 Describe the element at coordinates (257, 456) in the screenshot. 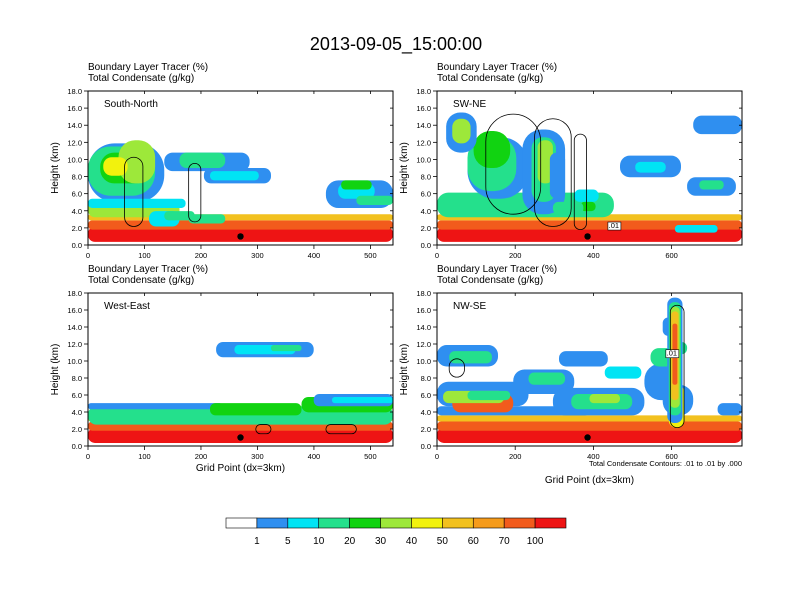

I see `x-tick-label: 300` at that location.